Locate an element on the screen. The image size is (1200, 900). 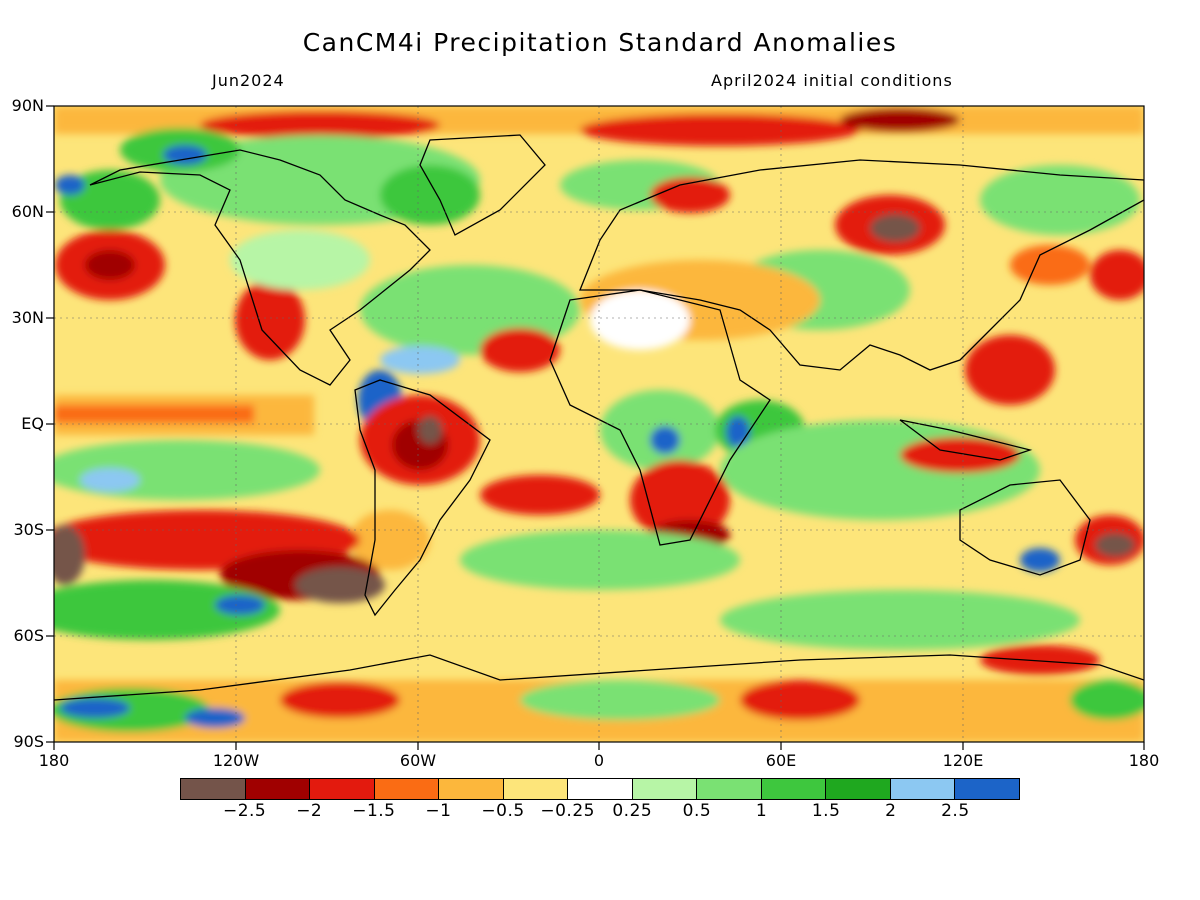
lon-label-180e: 180 is located at coordinates (1144, 760).